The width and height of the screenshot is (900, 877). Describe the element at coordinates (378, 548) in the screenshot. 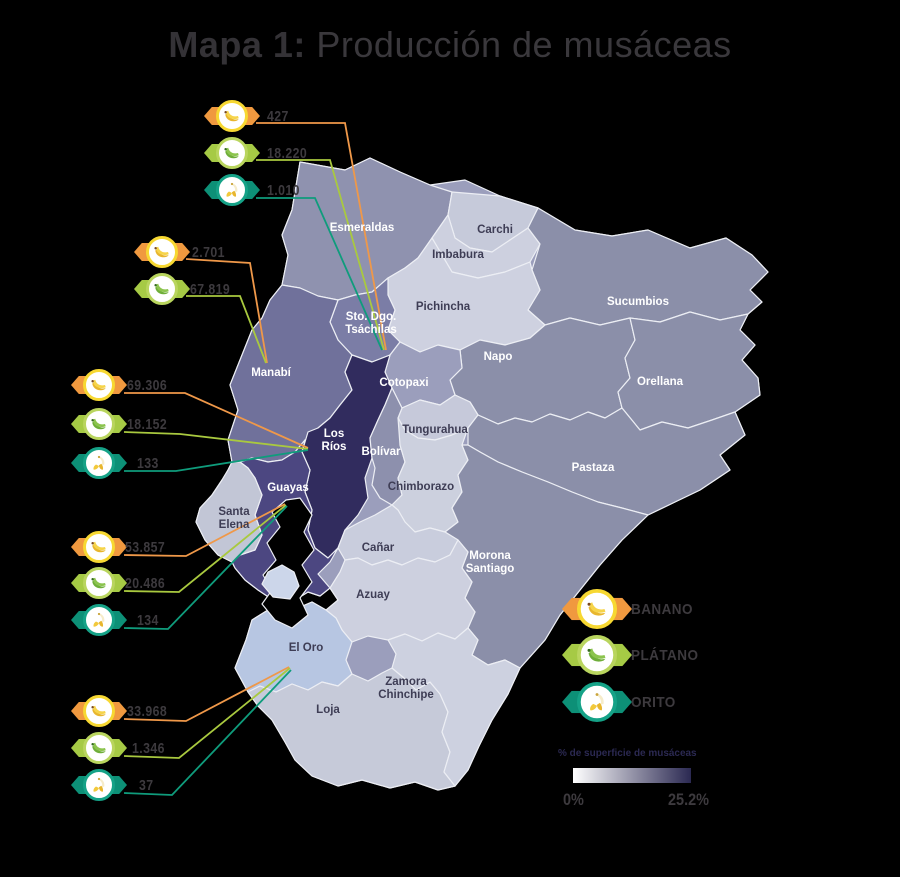

I see `label-canar: Cañar` at that location.